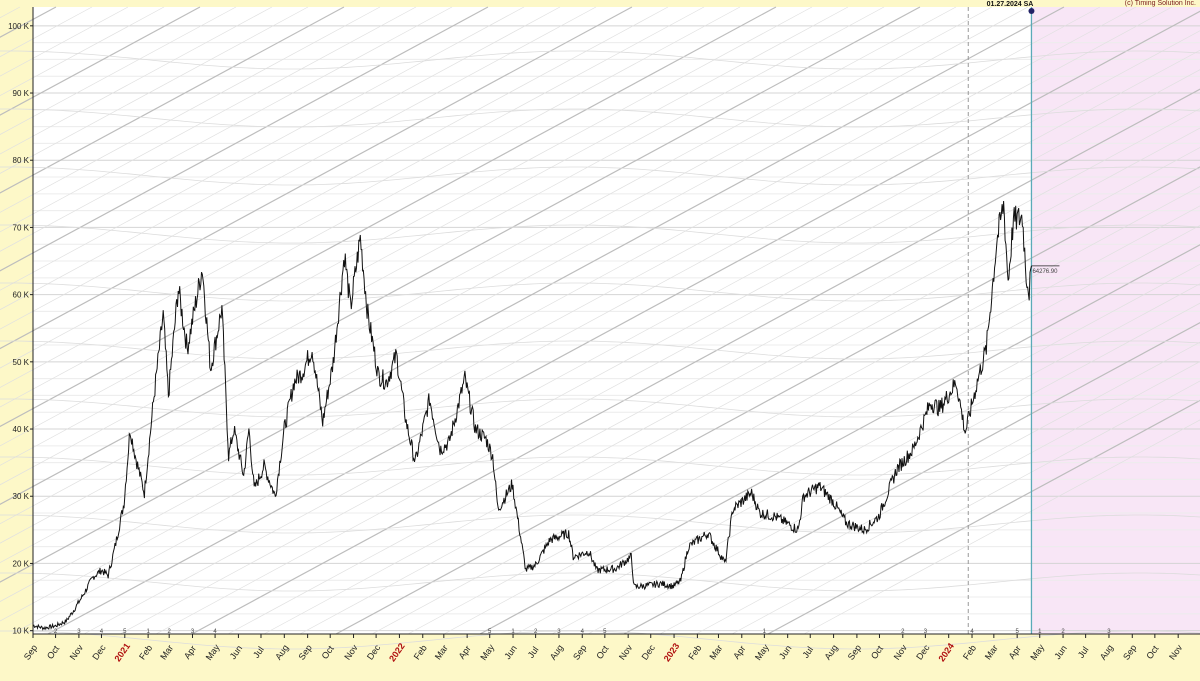 This screenshot has width=1200, height=681. I want to click on time-marker-handle, so click(1031, 11).